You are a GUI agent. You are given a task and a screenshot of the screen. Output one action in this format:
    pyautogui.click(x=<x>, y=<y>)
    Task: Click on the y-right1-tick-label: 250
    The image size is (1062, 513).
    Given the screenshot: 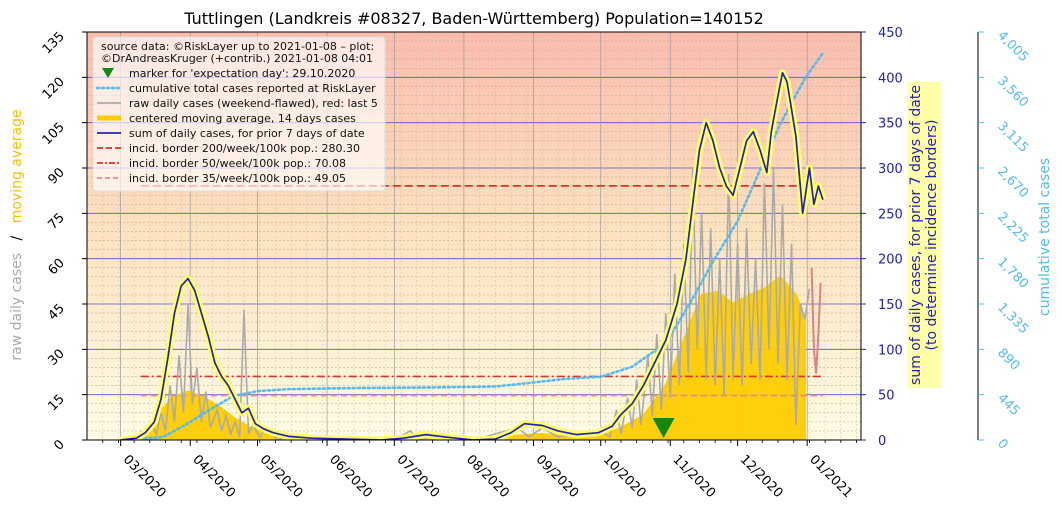 What is the action you would take?
    pyautogui.click(x=890, y=214)
    